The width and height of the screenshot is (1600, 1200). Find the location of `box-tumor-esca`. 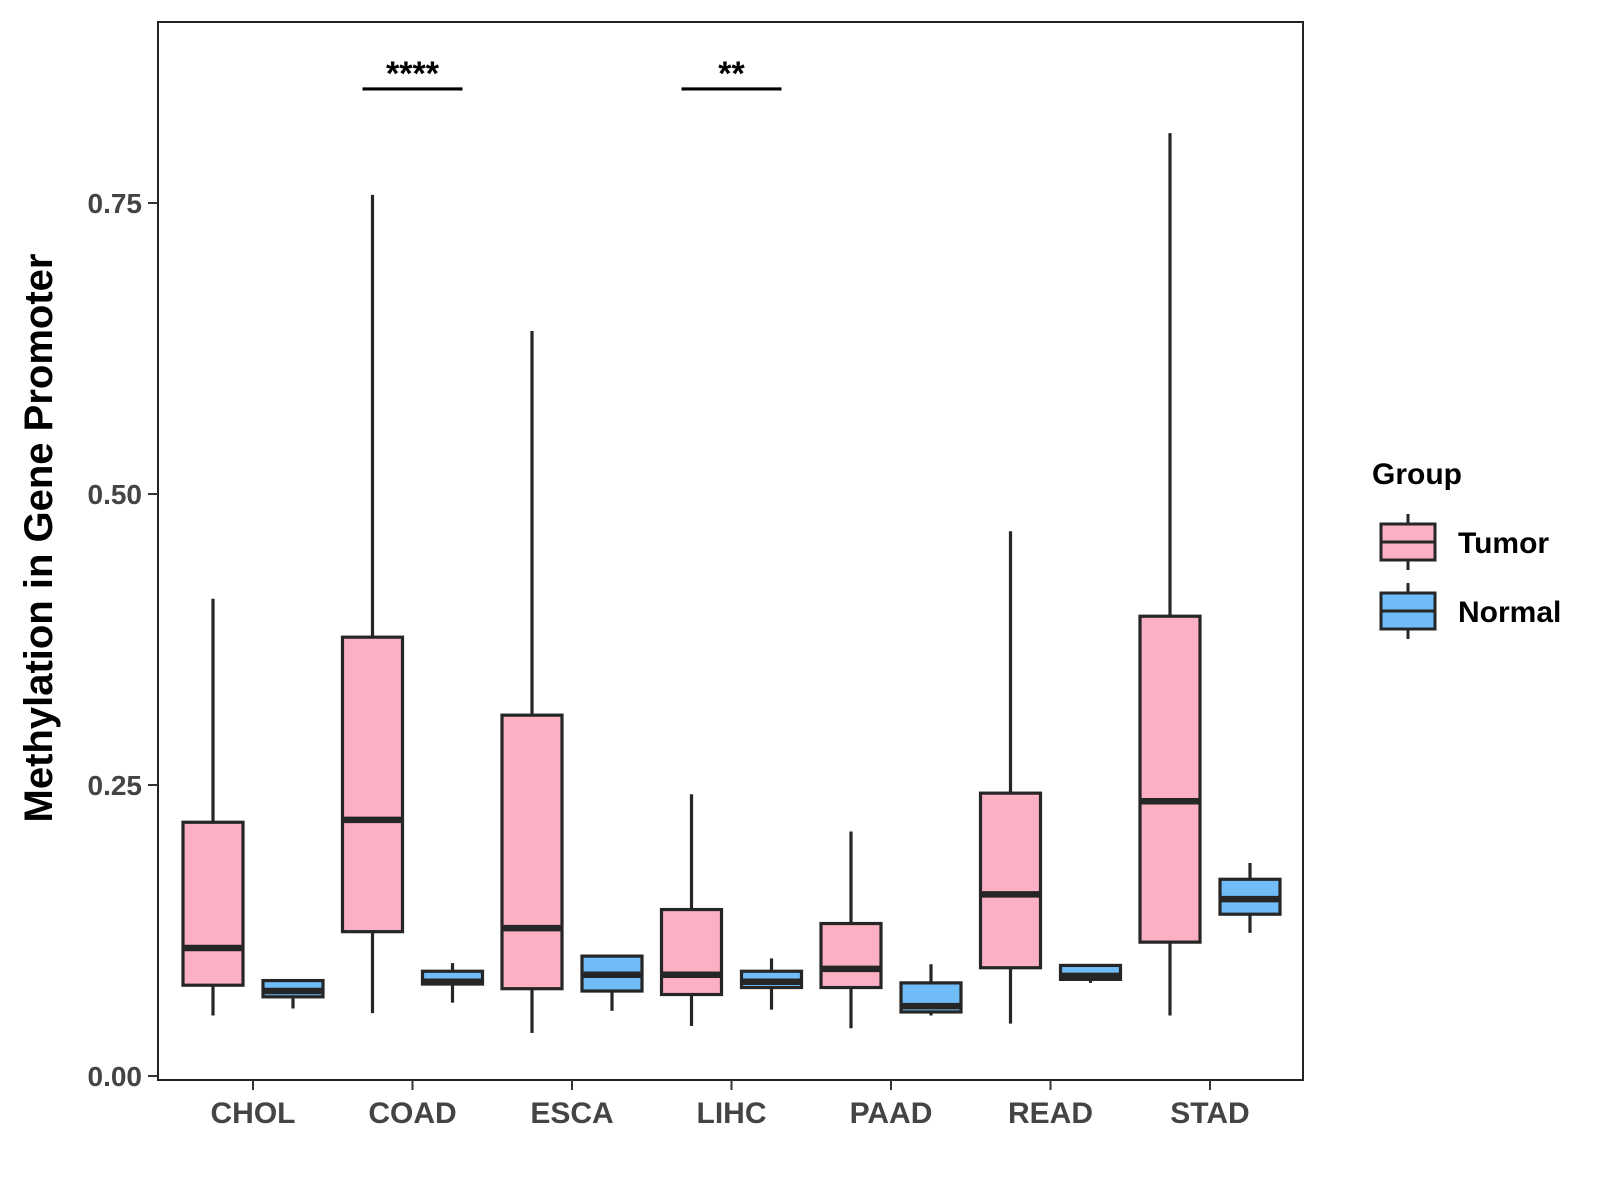

box-tumor-esca is located at coordinates (532, 682).